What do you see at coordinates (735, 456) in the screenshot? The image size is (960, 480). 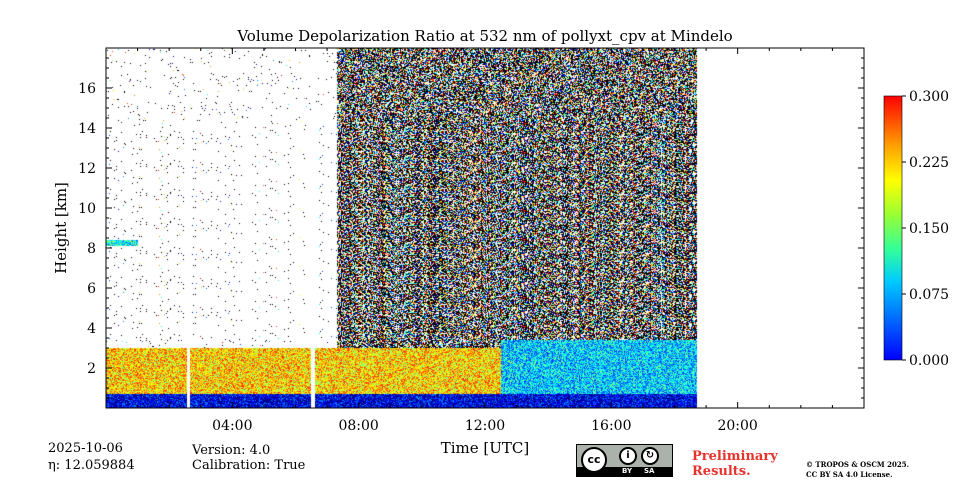 I see `preliminary-line-1: Preliminary` at bounding box center [735, 456].